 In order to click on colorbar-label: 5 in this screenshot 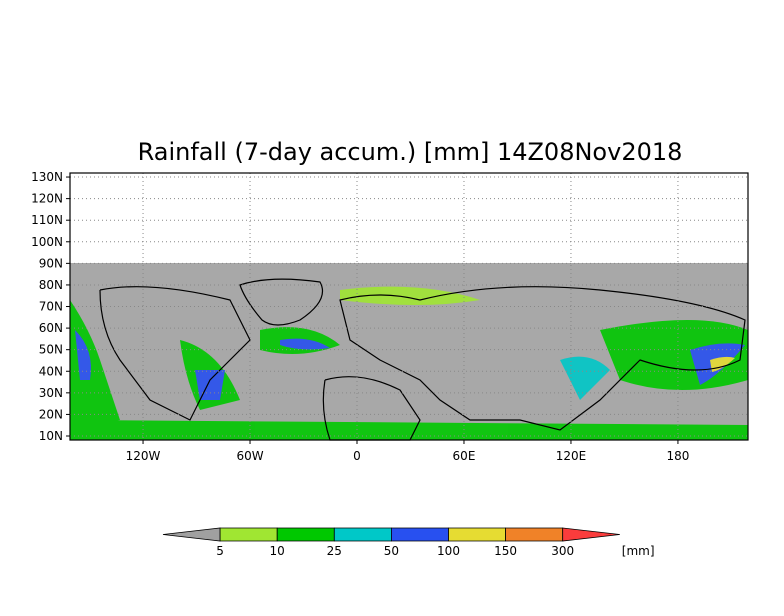, I will do `click(220, 551)`.